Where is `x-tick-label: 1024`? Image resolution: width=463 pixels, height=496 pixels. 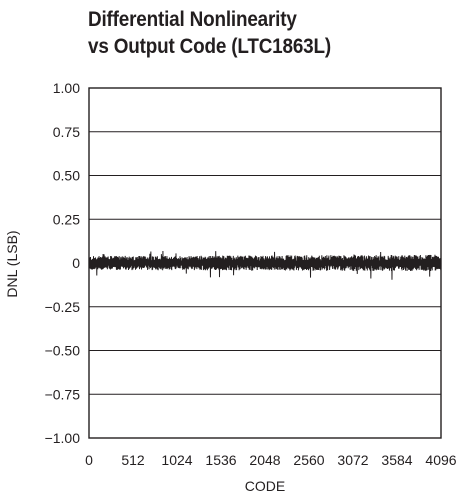 x-tick-label: 1024 is located at coordinates (176, 460).